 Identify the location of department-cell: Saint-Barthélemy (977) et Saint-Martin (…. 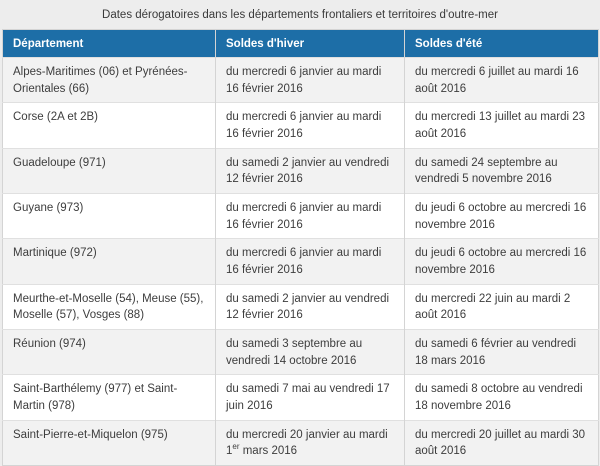
(95, 398).